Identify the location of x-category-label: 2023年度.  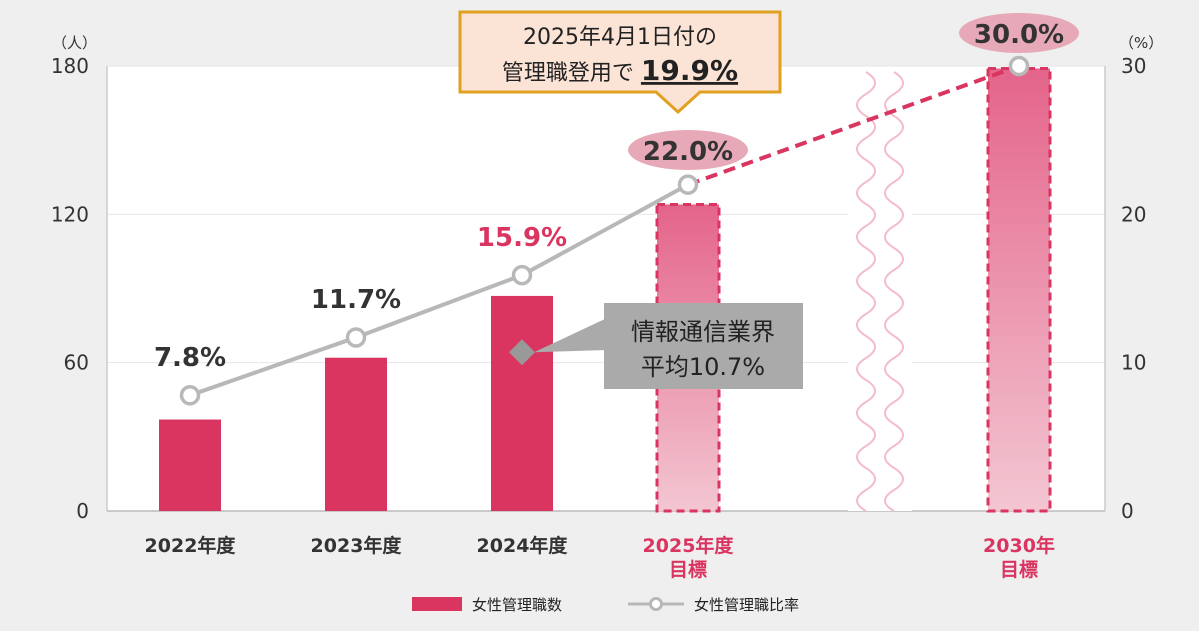
(357, 545).